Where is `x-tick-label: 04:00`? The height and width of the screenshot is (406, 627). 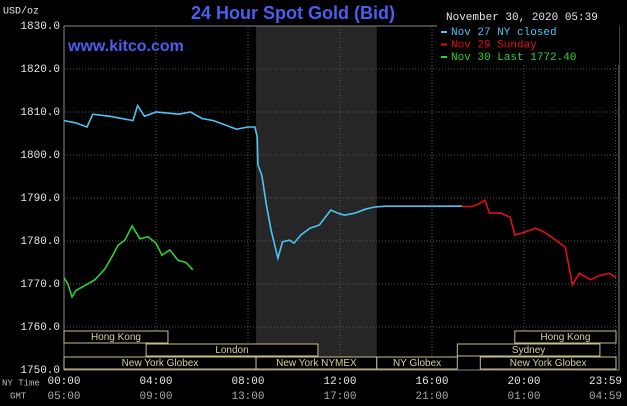
x-tick-label: 04:00 is located at coordinates (155, 382).